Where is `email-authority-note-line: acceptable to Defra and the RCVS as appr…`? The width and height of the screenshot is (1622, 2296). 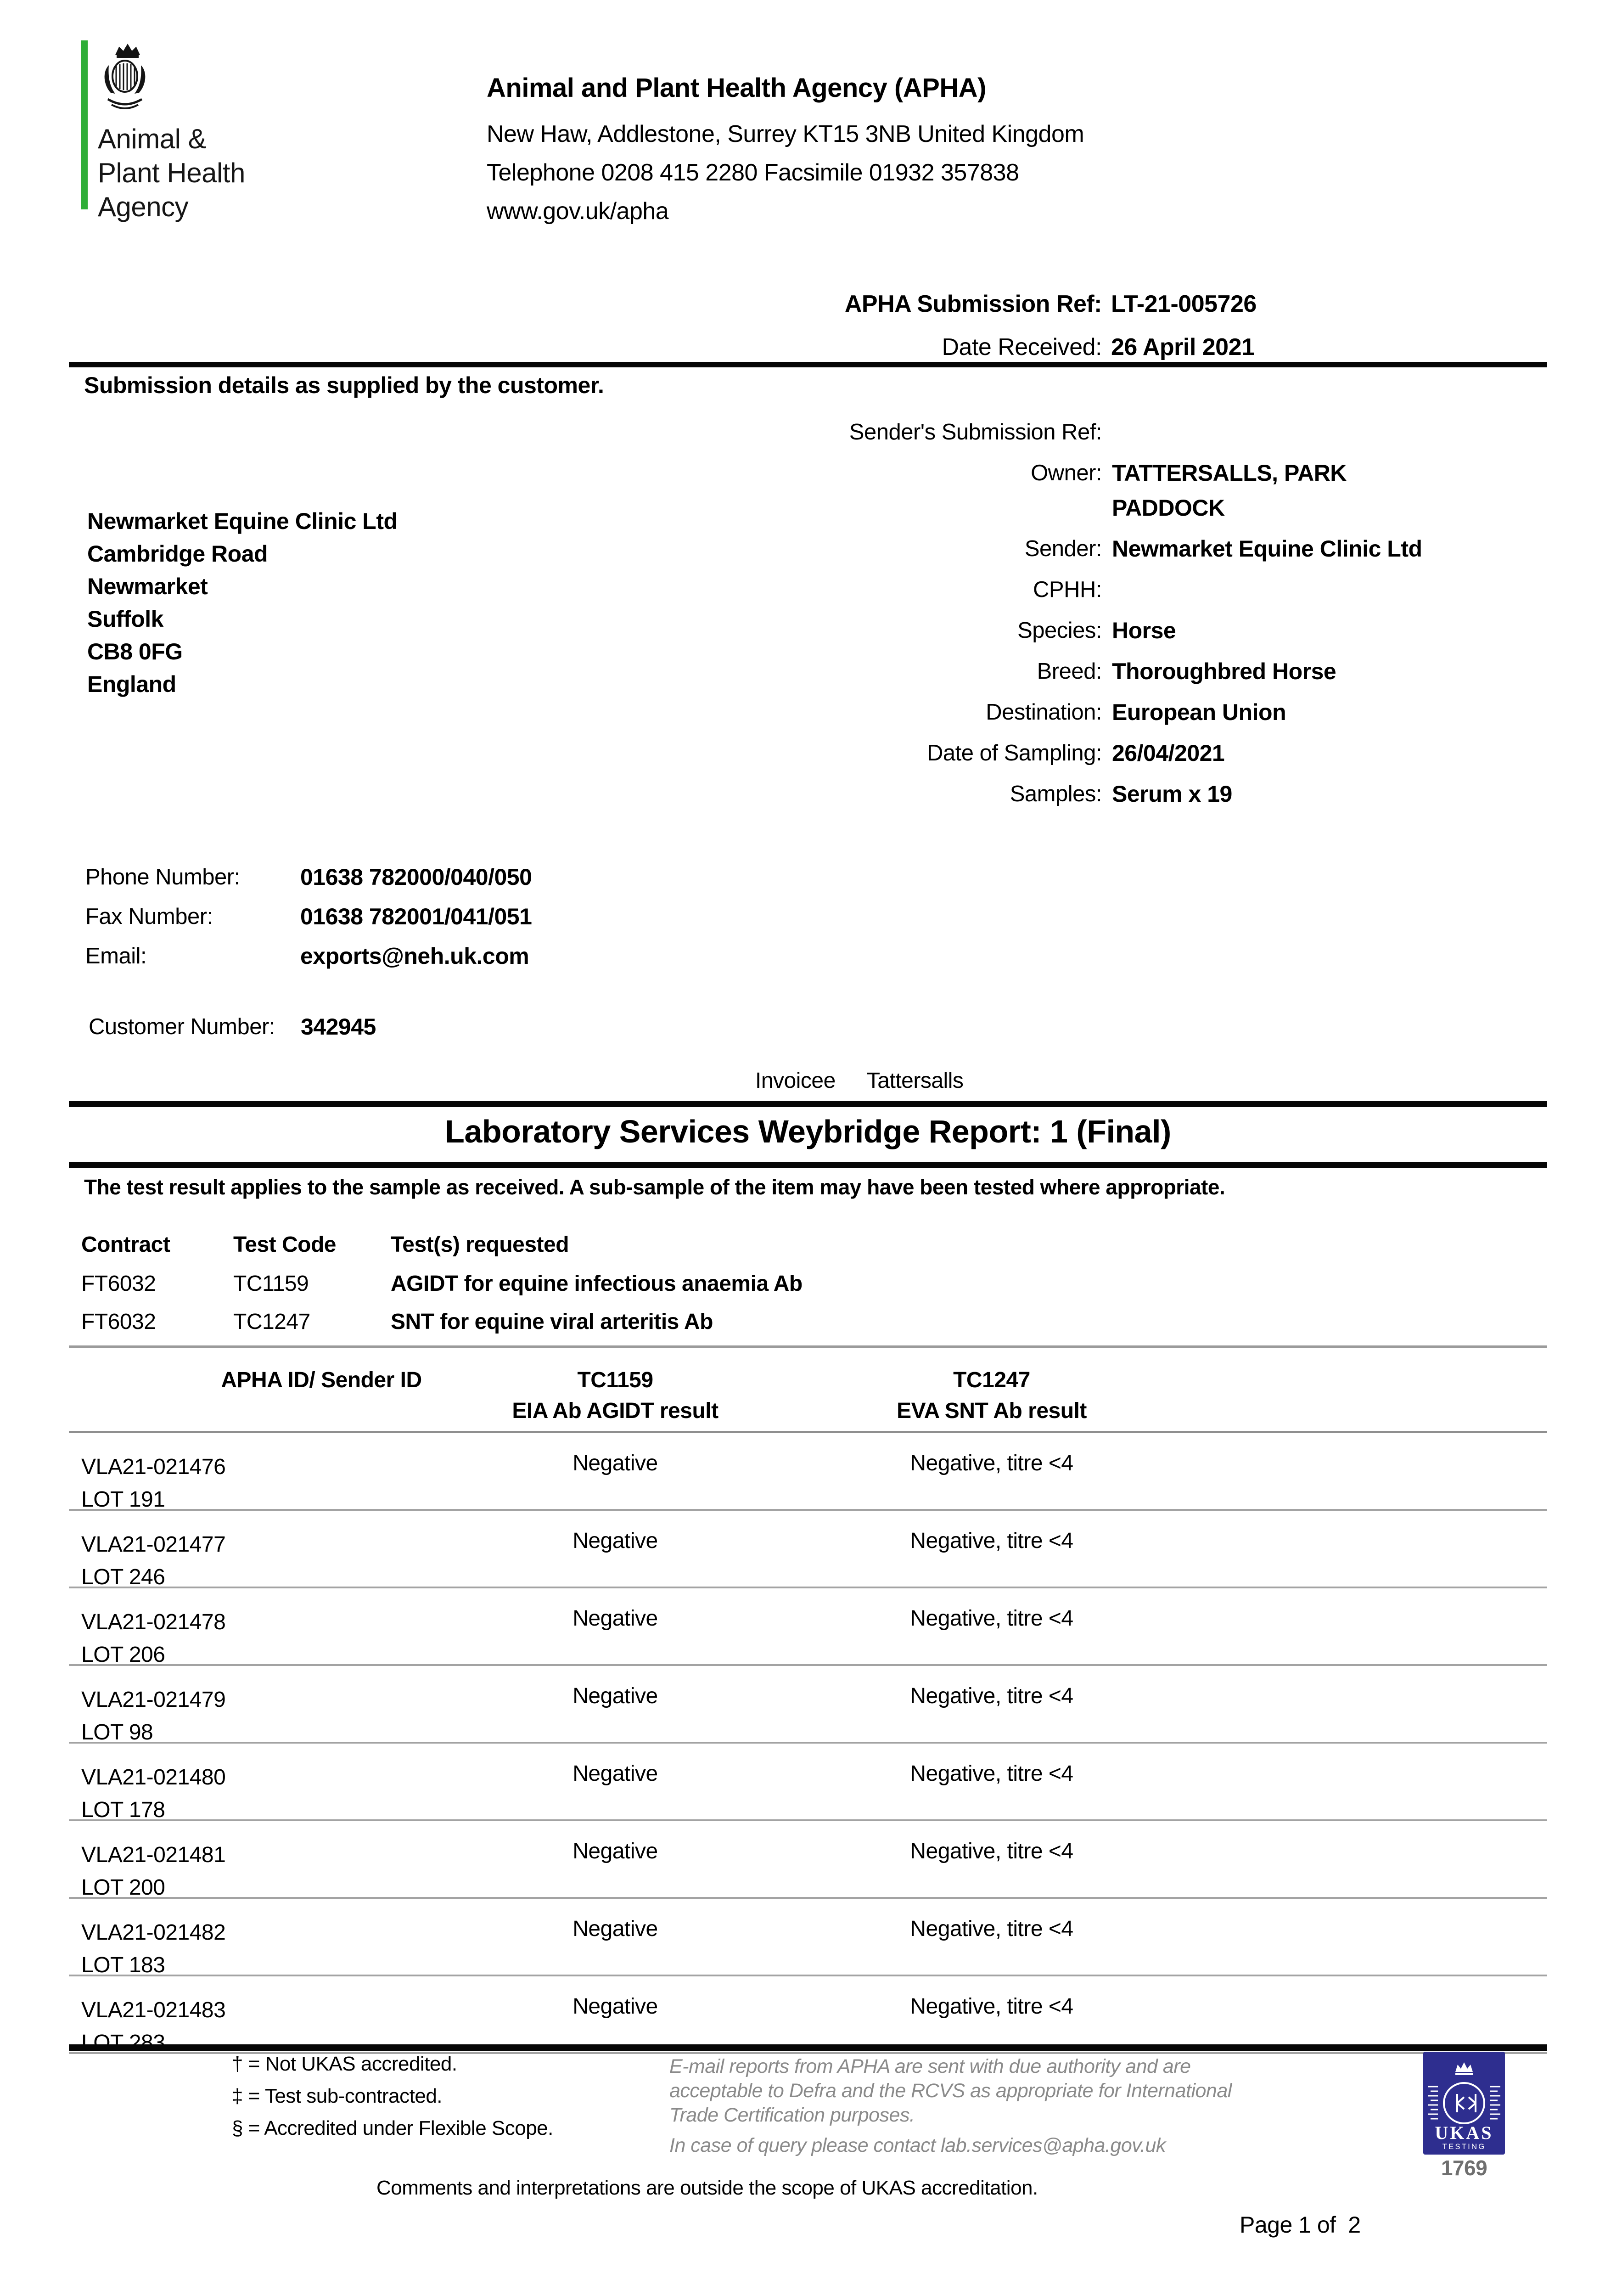 email-authority-note-line: acceptable to Defra and the RCVS as appr… is located at coordinates (951, 2091).